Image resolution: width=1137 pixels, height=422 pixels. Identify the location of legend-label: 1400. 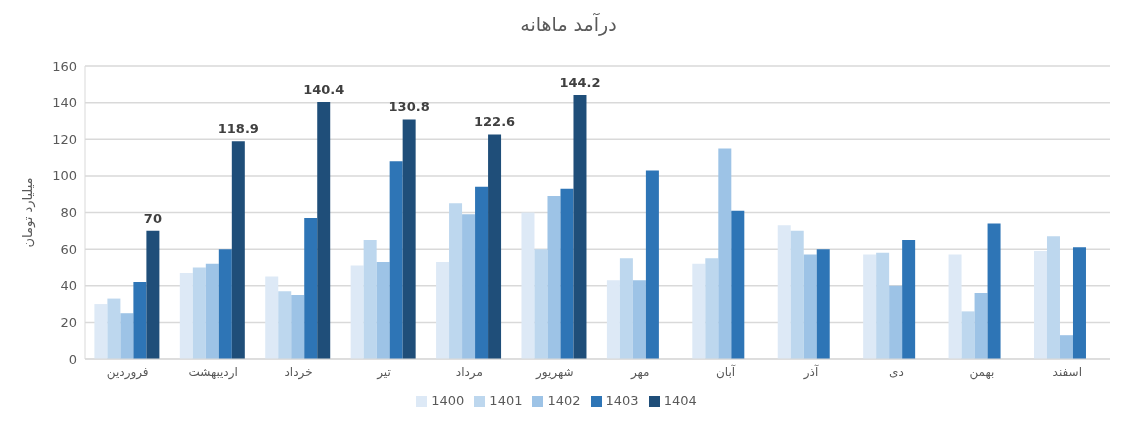
(448, 400).